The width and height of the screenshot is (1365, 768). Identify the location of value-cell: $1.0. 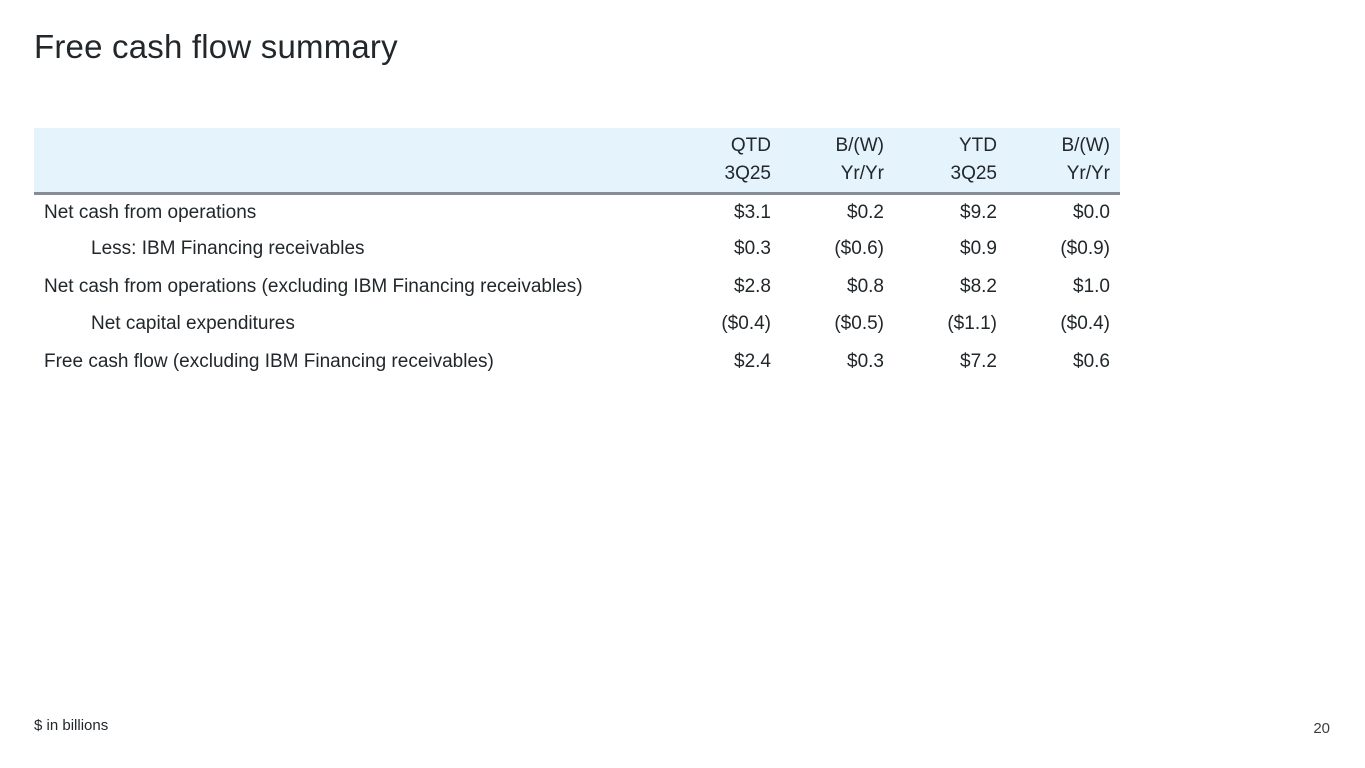
(1091, 286).